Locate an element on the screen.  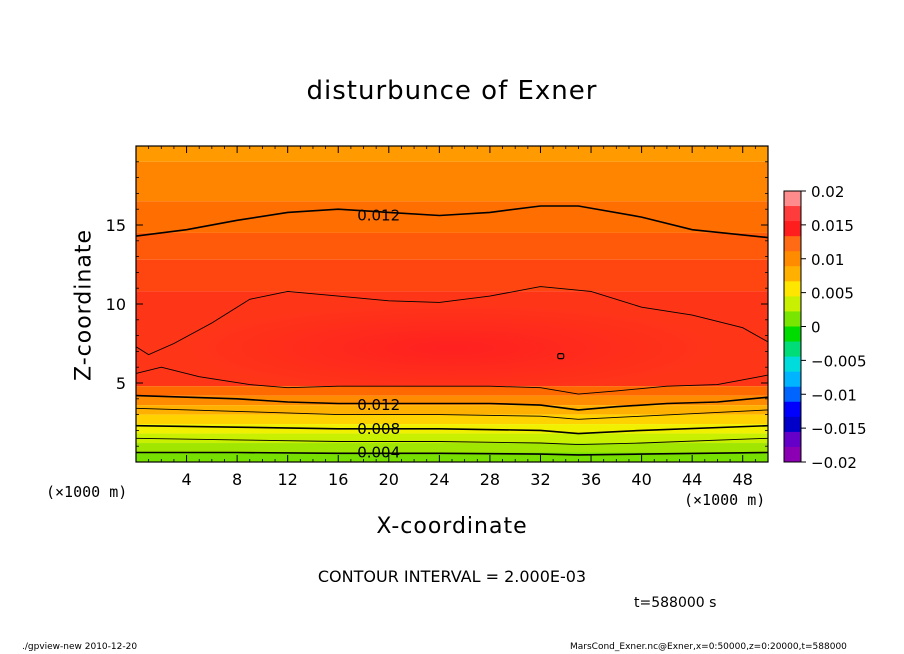
colorbar-label-3: 0.005 is located at coordinates (832, 294).